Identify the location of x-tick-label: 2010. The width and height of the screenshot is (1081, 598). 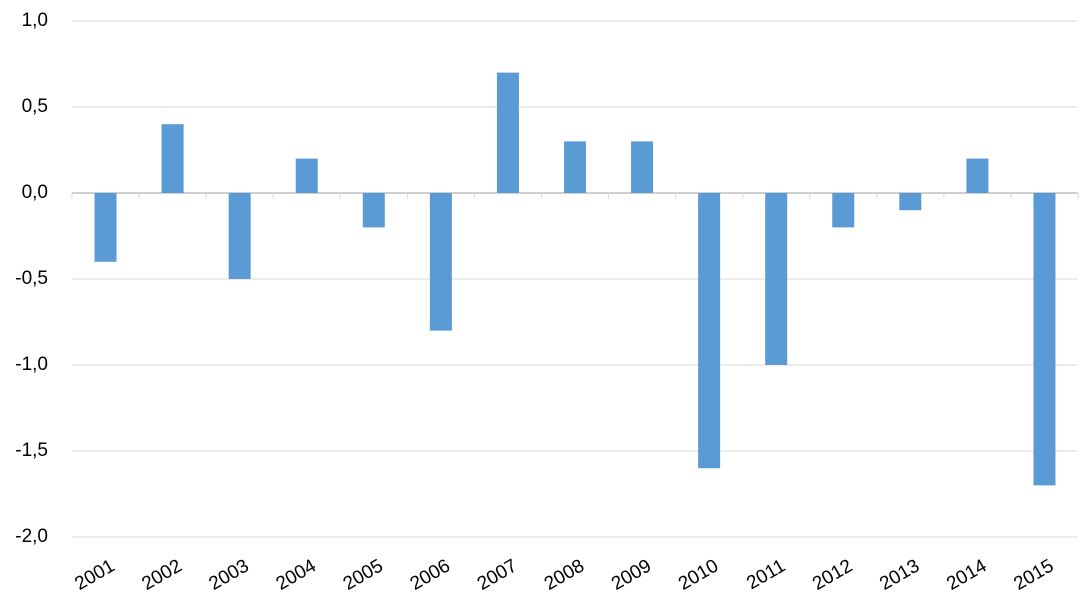
(698, 574).